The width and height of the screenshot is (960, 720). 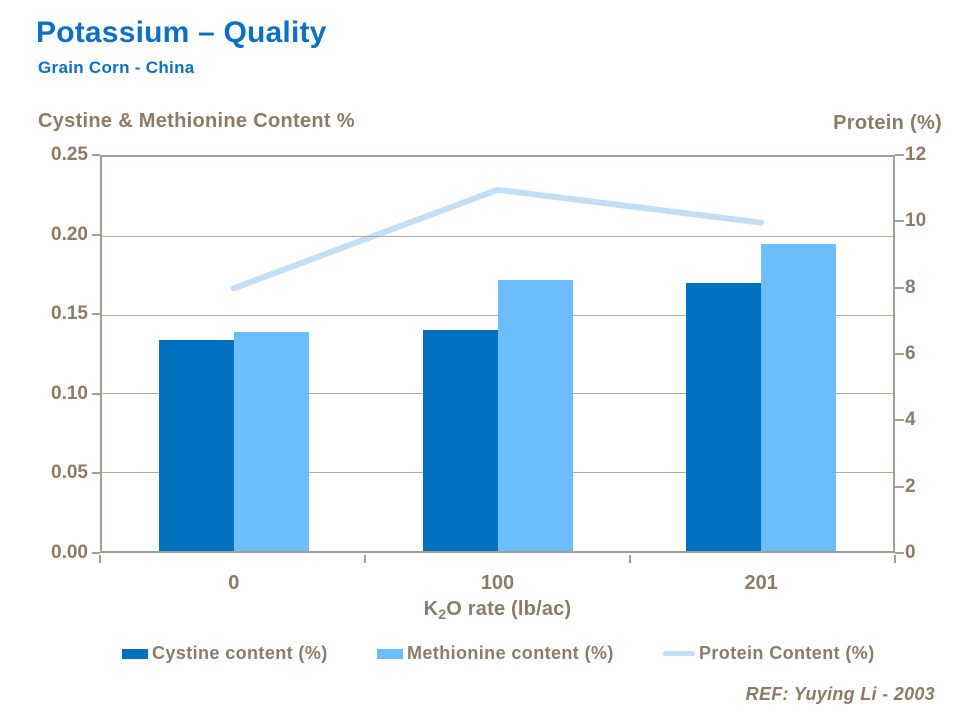 What do you see at coordinates (116, 67) in the screenshot?
I see `page-subtitle: Grain Corn - China` at bounding box center [116, 67].